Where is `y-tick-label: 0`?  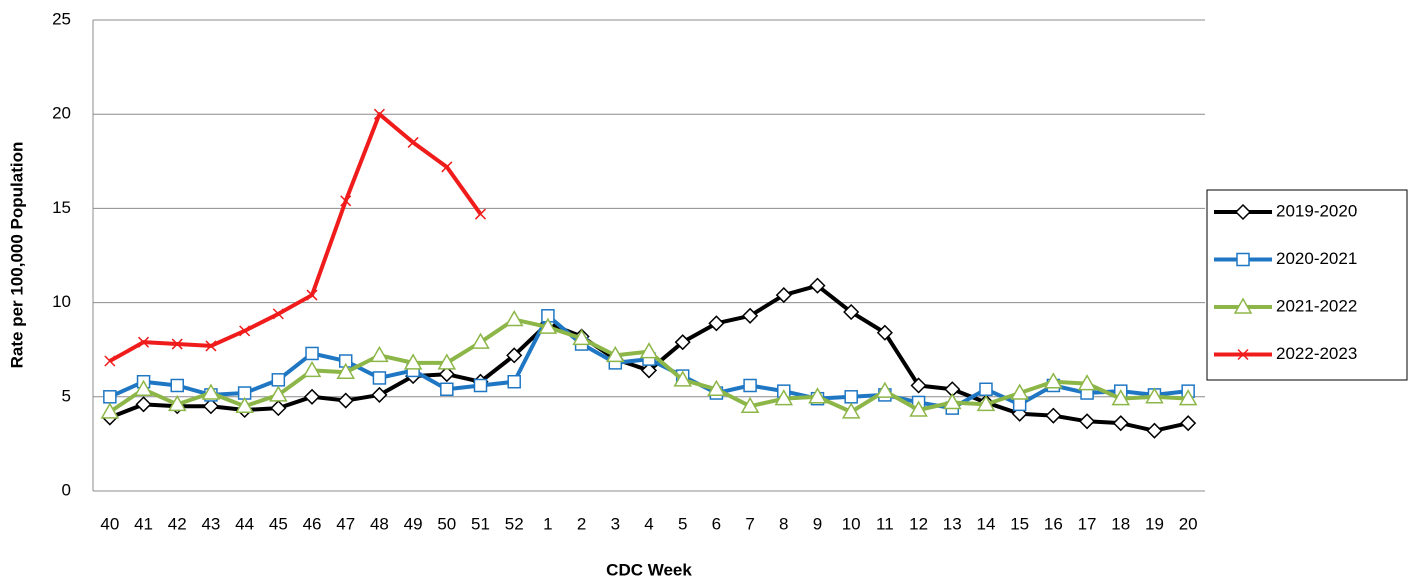
y-tick-label: 0 is located at coordinates (66, 489).